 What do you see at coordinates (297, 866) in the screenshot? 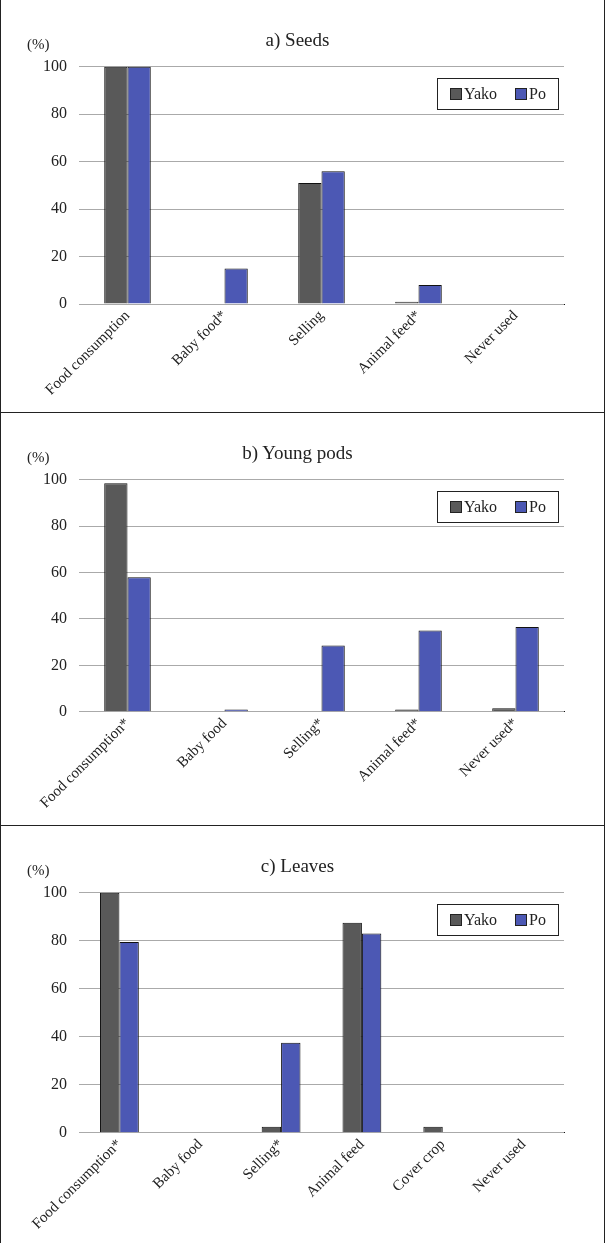
I see `chart-title: c) Leaves` at bounding box center [297, 866].